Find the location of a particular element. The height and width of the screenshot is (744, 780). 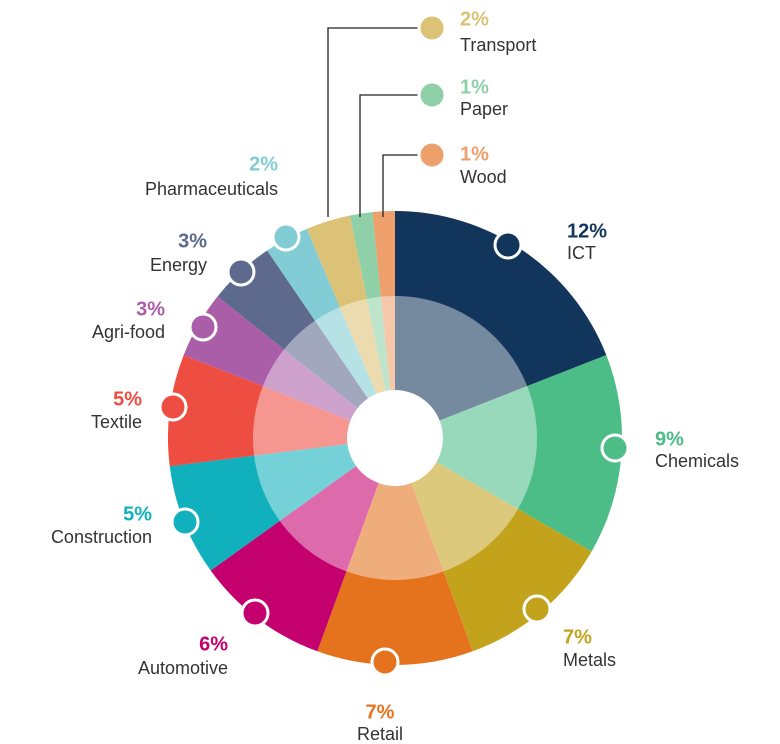

category-label: Transport is located at coordinates (498, 45).